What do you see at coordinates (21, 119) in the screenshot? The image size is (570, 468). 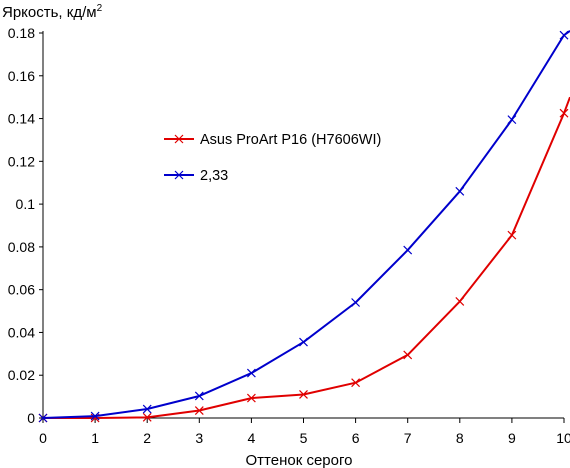 I see `y-tick-label: 0.14` at bounding box center [21, 119].